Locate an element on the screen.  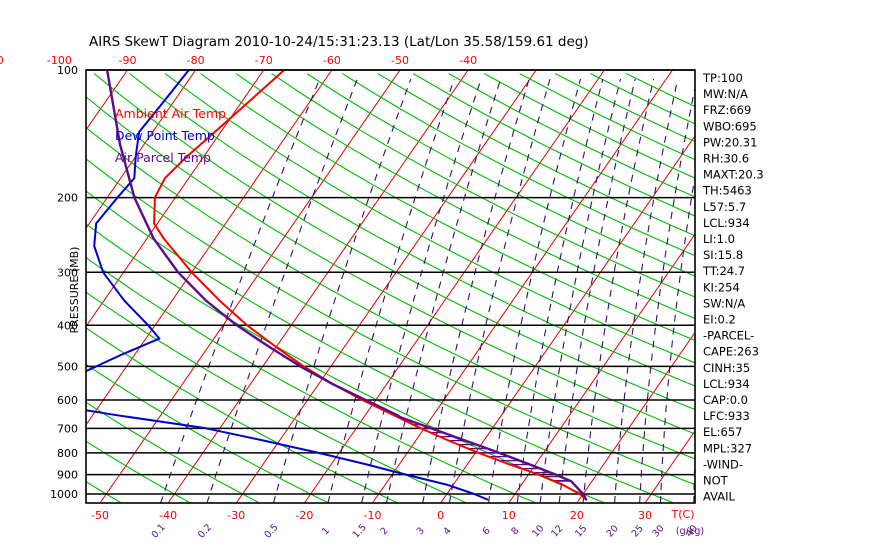
bottom-temp-tick: -10 is located at coordinates (373, 515).